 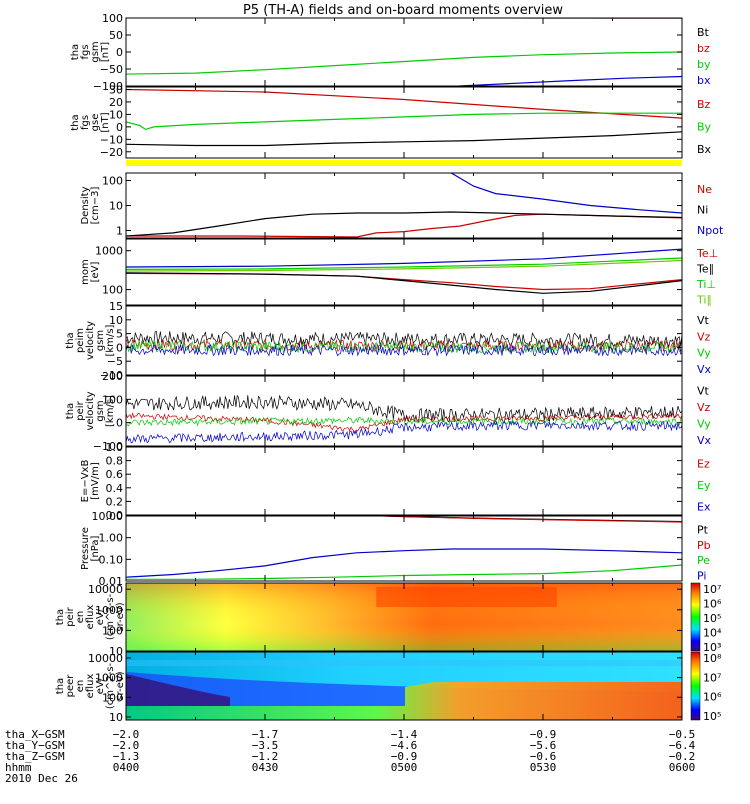 What do you see at coordinates (35, 756) in the screenshot?
I see `footer-row-label: tha_Z−GSM` at bounding box center [35, 756].